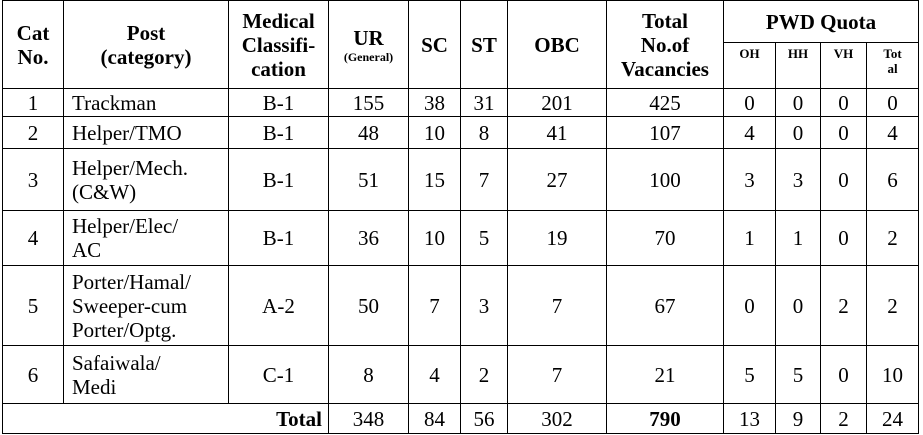 The image size is (923, 435). I want to click on total-row: Total 348 84 56 302 790 13 9 2 24, so click(460, 418).